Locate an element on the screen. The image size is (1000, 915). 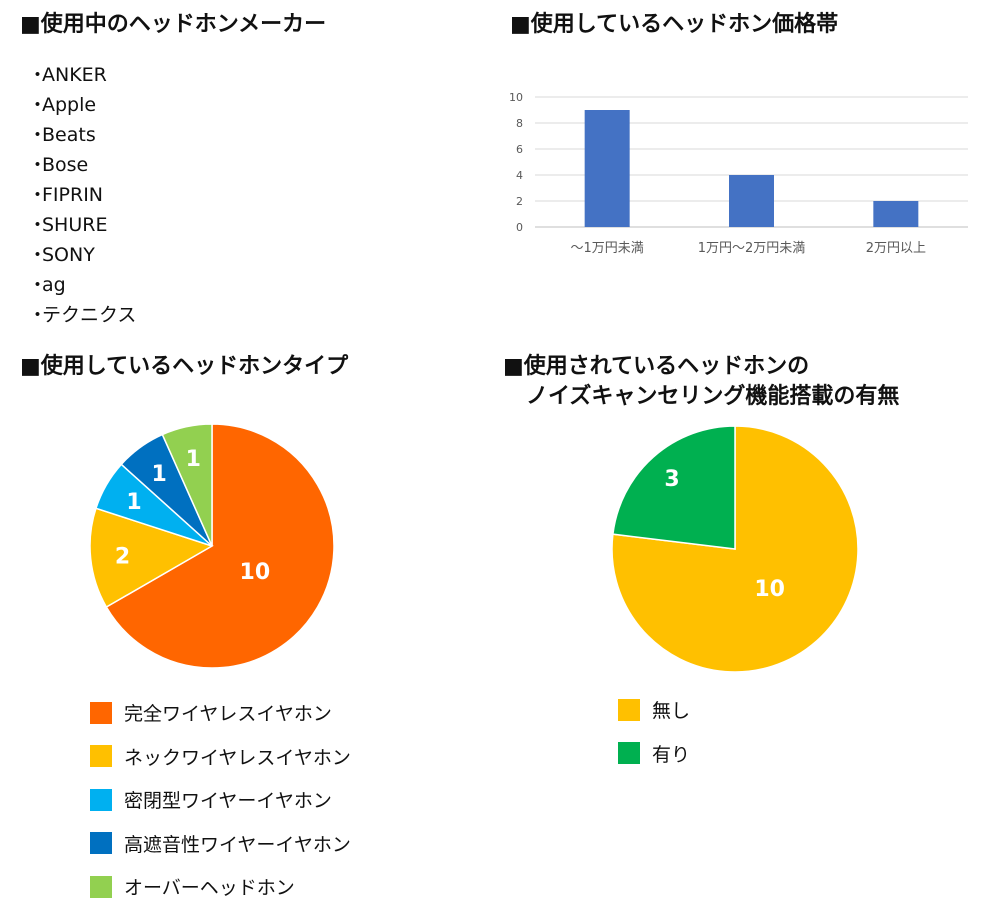
nc-chart-title-line2: ノイズキャンセリング機能搭載の有無 is located at coordinates (713, 396).